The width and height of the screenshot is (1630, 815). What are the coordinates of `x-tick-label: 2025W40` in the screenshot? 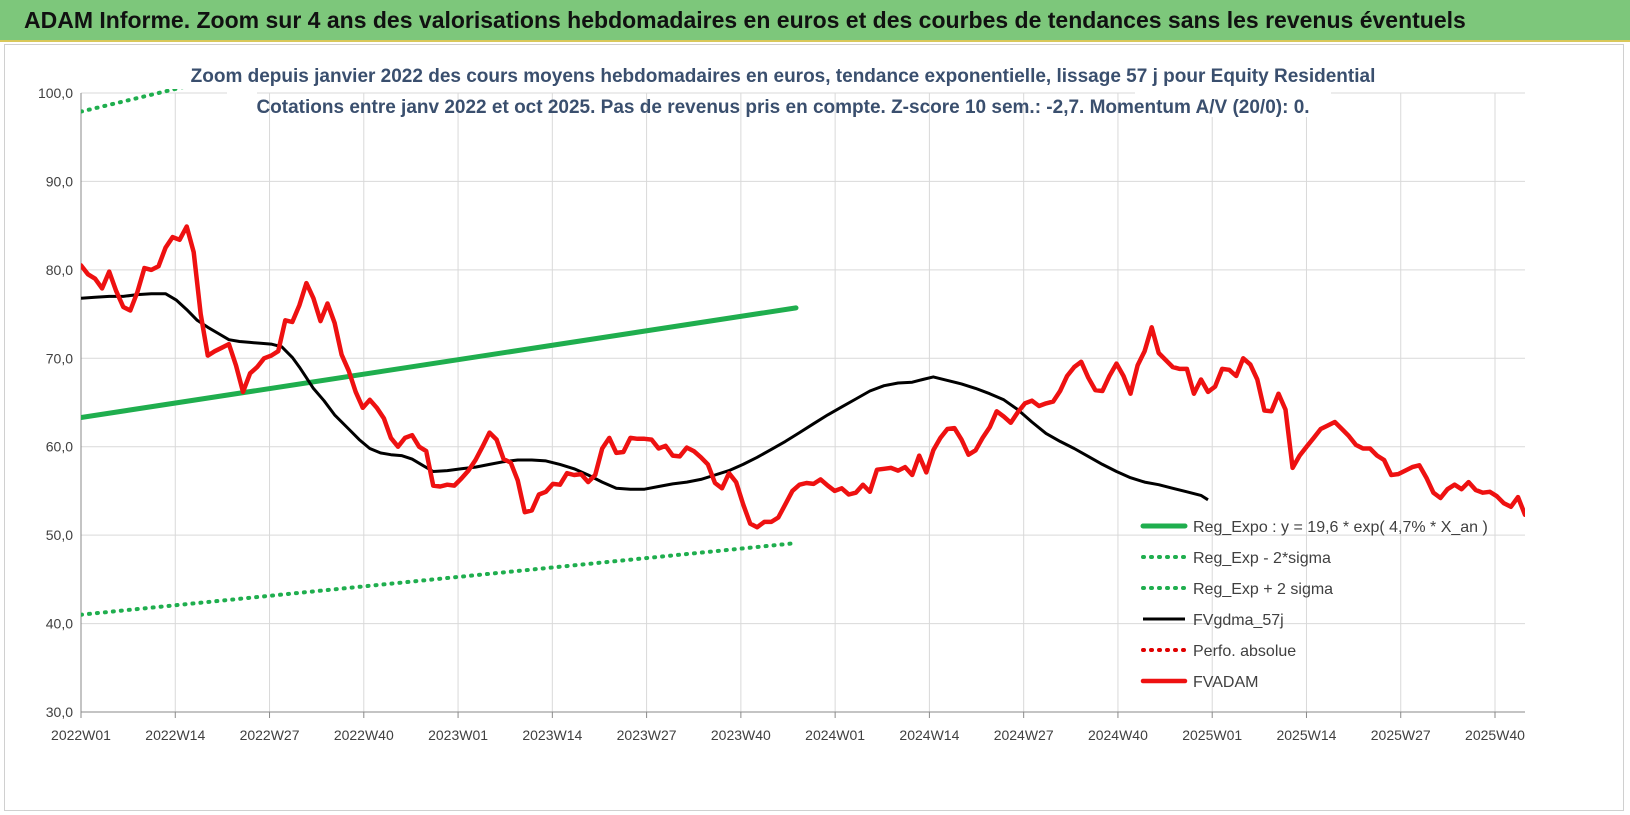 It's located at (1495, 735).